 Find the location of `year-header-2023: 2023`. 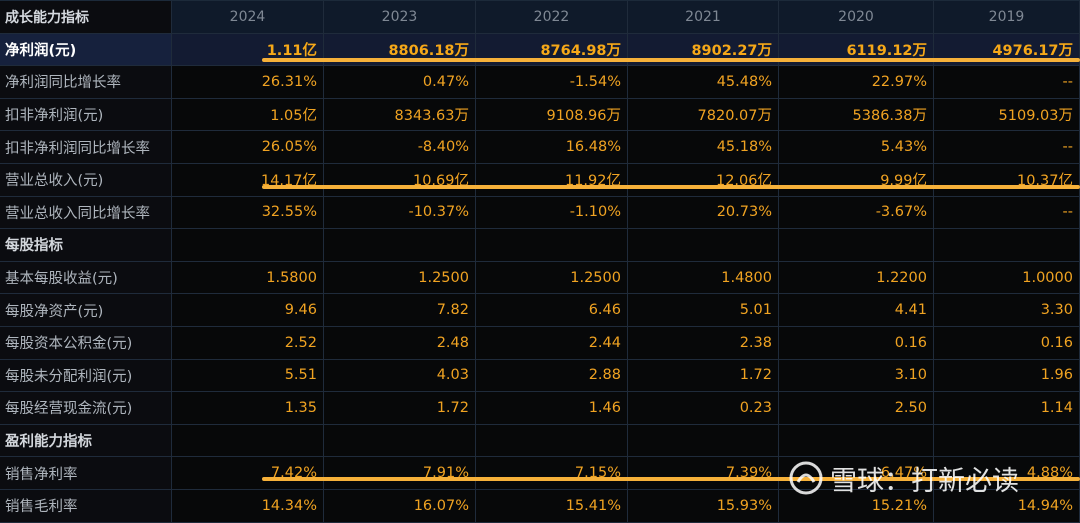

year-header-2023: 2023 is located at coordinates (400, 17).